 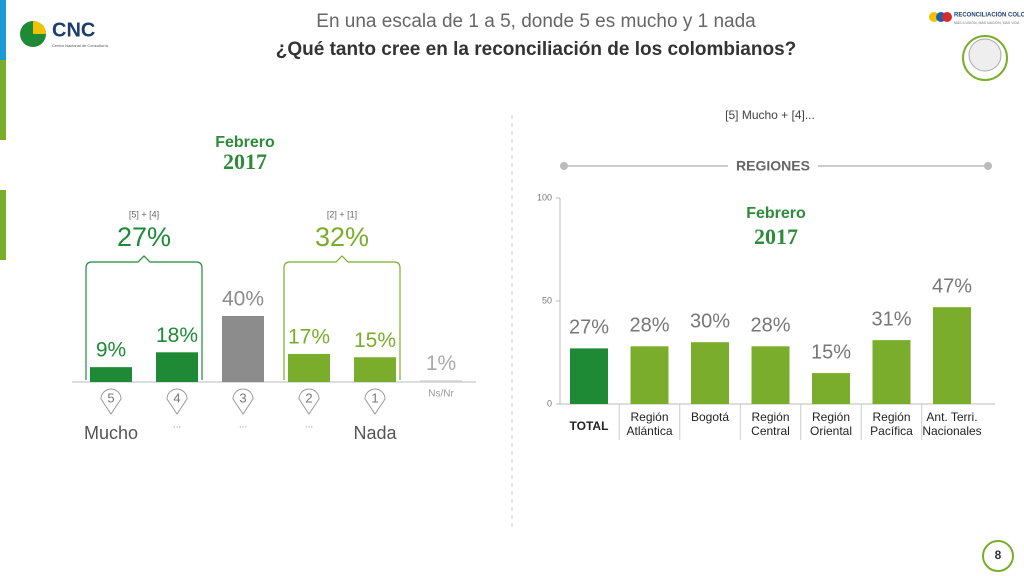 I want to click on scale-code: 4, so click(x=176, y=397).